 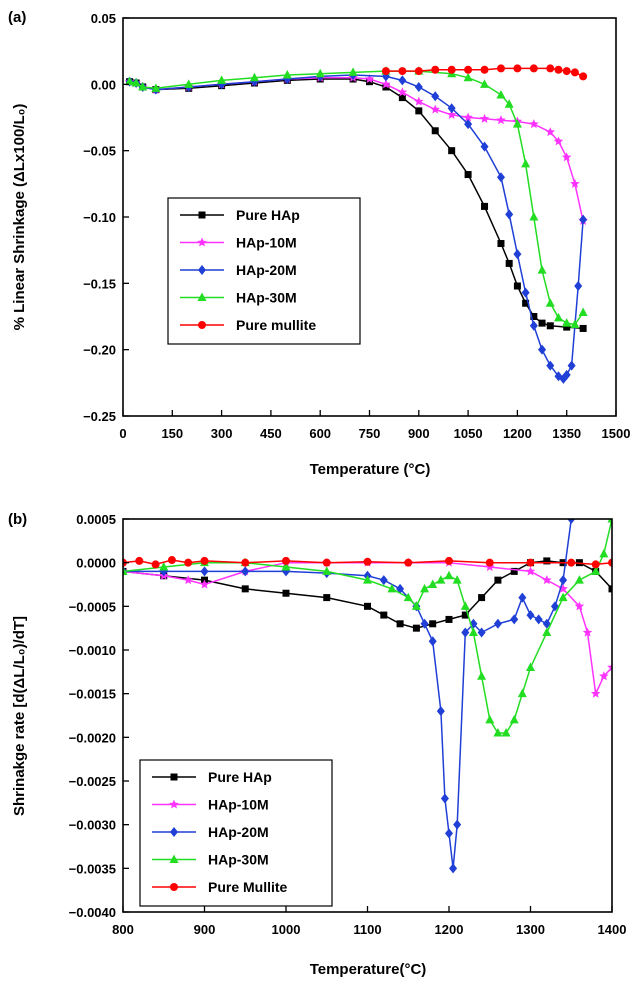 I want to click on y-tick-label: −0.0005, so click(x=92, y=606).